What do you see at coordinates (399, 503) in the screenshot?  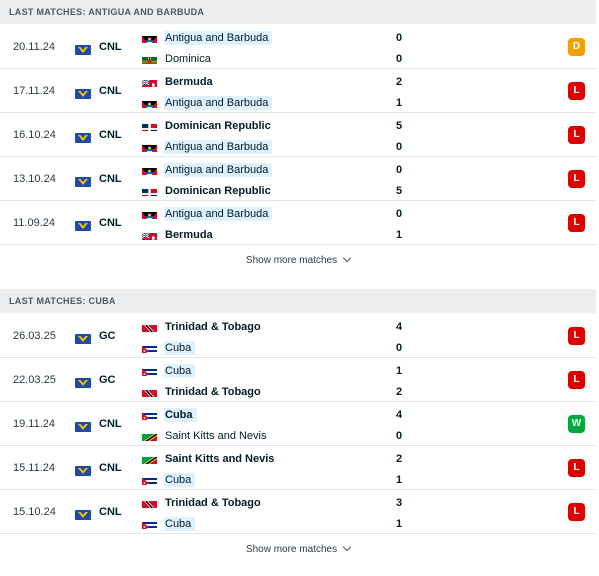 I see `home-score: 3` at bounding box center [399, 503].